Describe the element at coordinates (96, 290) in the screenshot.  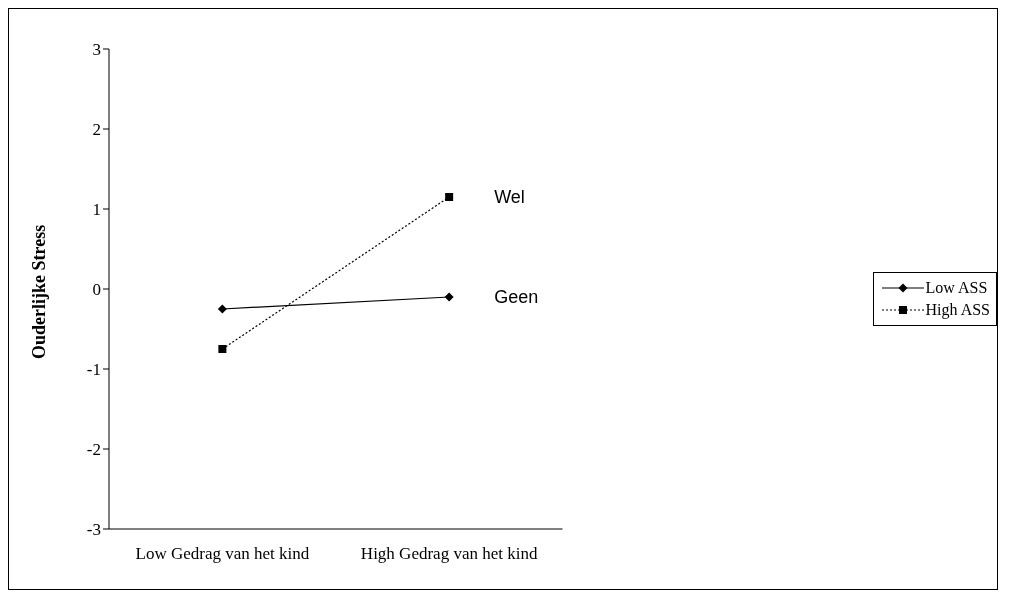
I see `y-tick-label: 0` at that location.